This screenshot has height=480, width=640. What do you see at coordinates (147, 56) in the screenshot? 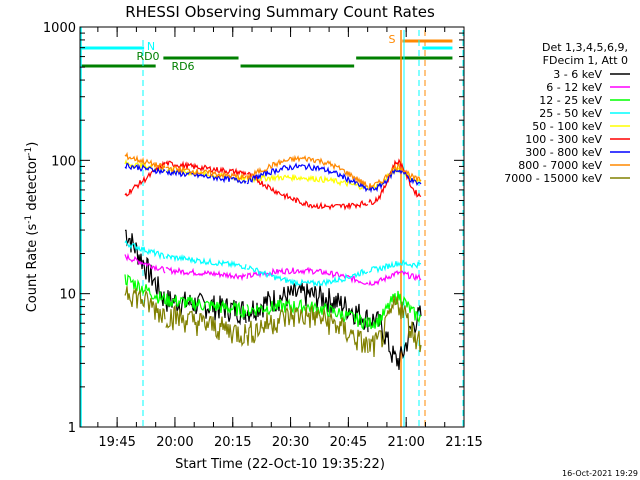
I see `flag-label: RD0` at bounding box center [147, 56].